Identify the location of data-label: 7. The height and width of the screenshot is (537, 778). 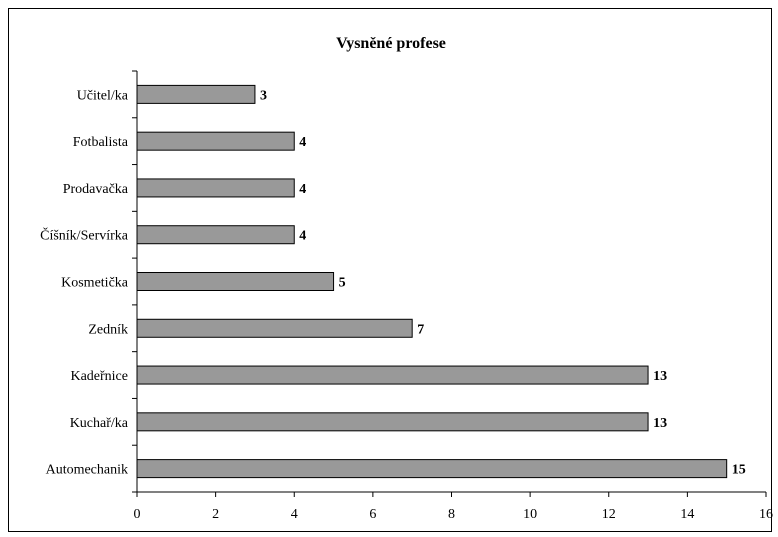
(420, 329).